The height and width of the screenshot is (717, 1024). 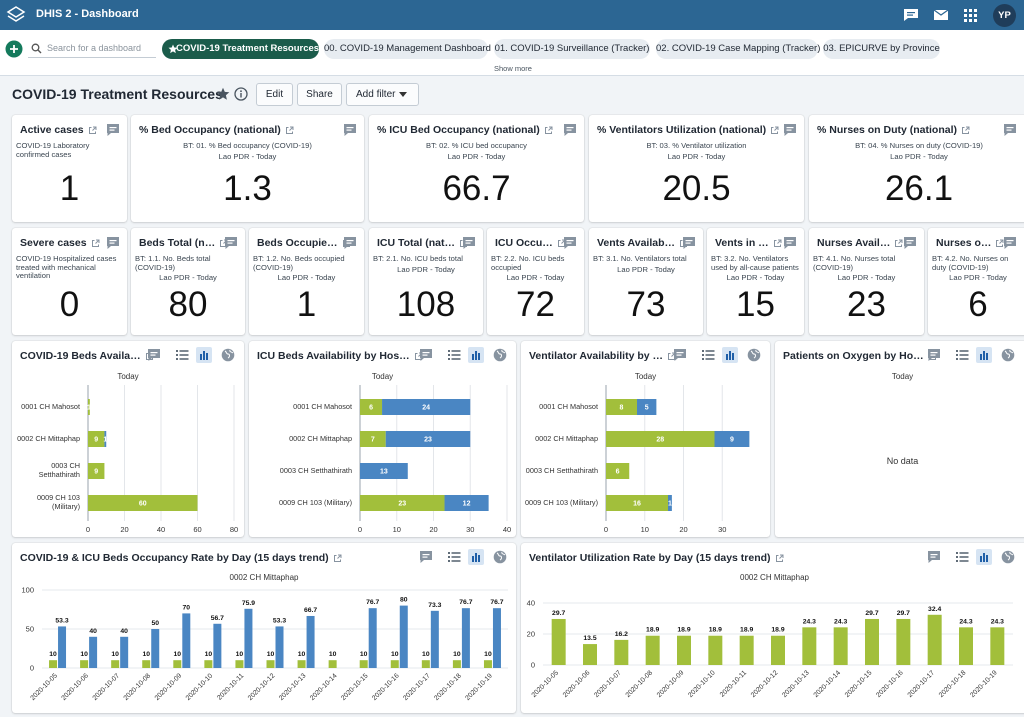 I want to click on dashboard-title: COVID-19 Treatment Resources, so click(x=117, y=94).